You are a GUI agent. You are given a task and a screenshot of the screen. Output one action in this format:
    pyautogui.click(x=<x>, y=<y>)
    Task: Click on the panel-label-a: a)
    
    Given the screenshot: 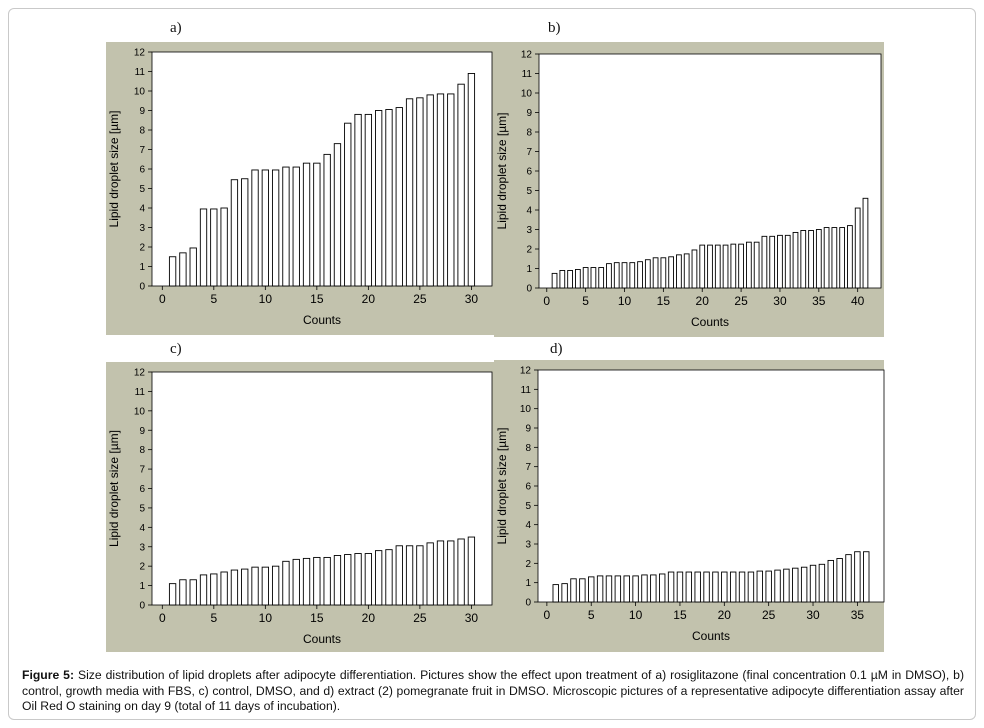 What is the action you would take?
    pyautogui.click(x=176, y=28)
    